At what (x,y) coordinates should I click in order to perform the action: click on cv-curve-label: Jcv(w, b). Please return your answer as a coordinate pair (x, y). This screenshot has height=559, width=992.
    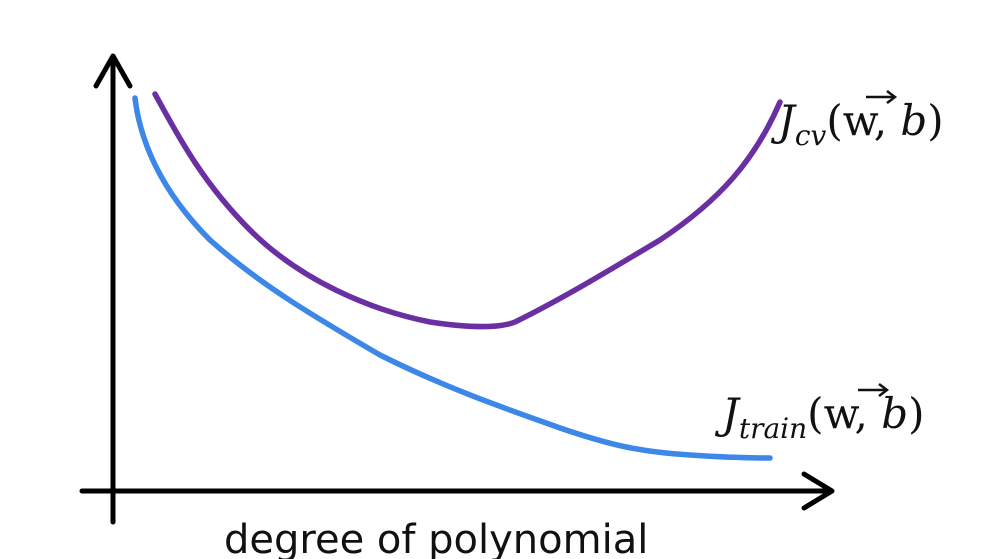
    Looking at the image, I should click on (857, 124).